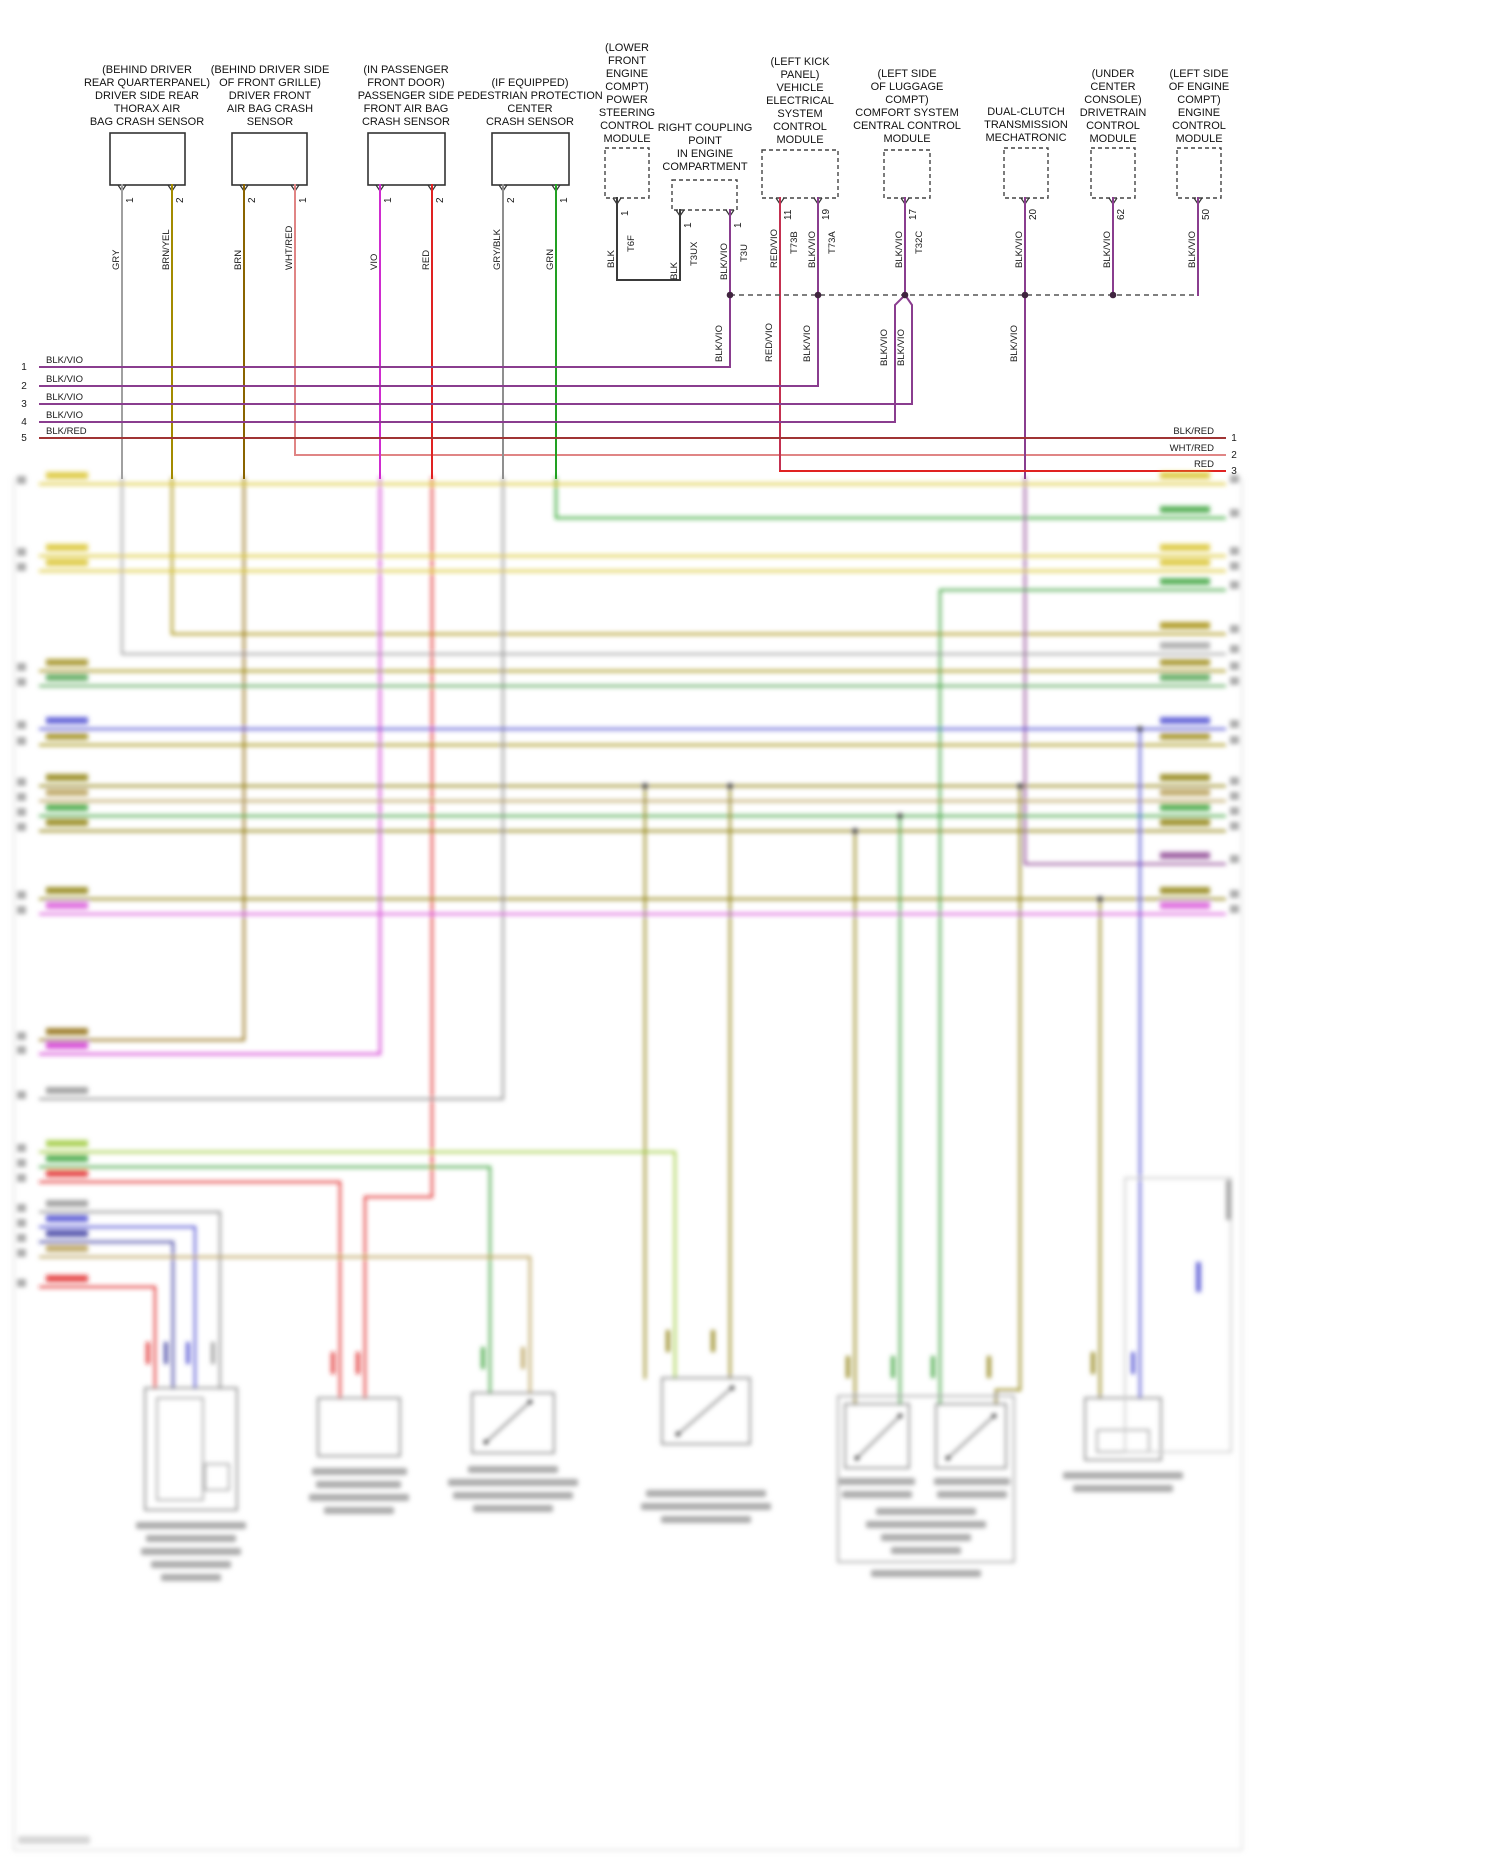 Image resolution: width=1500 pixels, height=1861 pixels. Describe the element at coordinates (908, 349) in the screenshot. I see `wire-blk-vio-branch-b` at that location.